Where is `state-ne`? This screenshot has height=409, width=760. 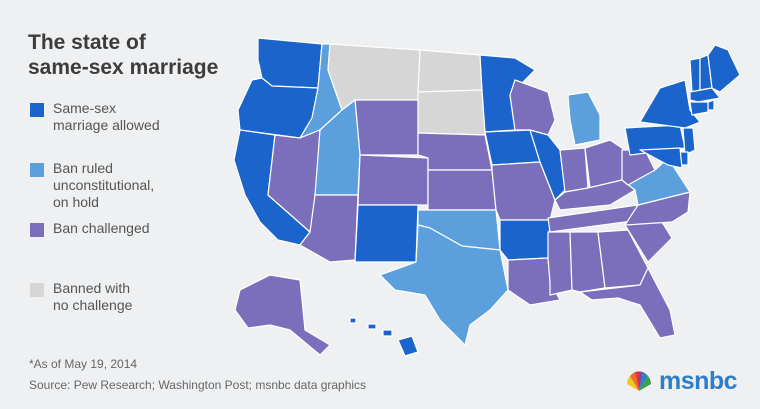 state-ne is located at coordinates (455, 151).